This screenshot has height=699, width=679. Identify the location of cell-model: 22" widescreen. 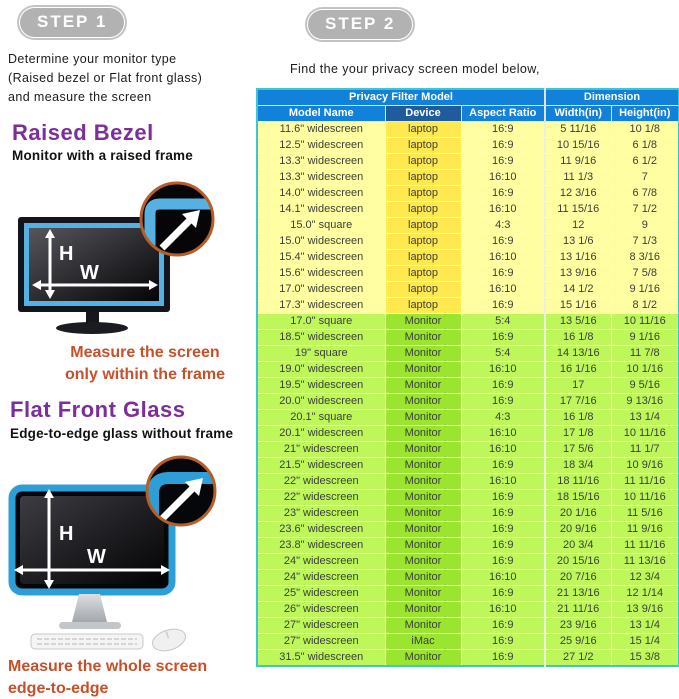
(321, 497).